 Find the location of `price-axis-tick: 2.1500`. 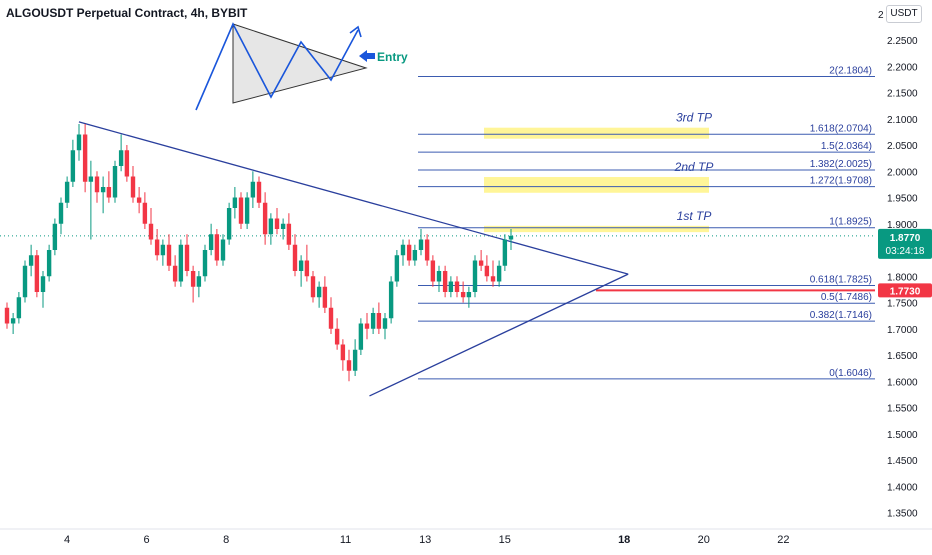

price-axis-tick: 2.1500 is located at coordinates (902, 94).